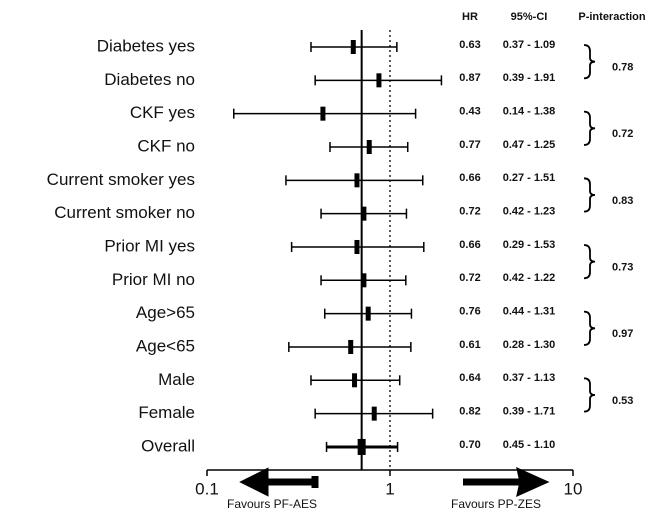 The width and height of the screenshot is (660, 515). Describe the element at coordinates (146, 45) in the screenshot. I see `category-label: Diabetes yes` at that location.